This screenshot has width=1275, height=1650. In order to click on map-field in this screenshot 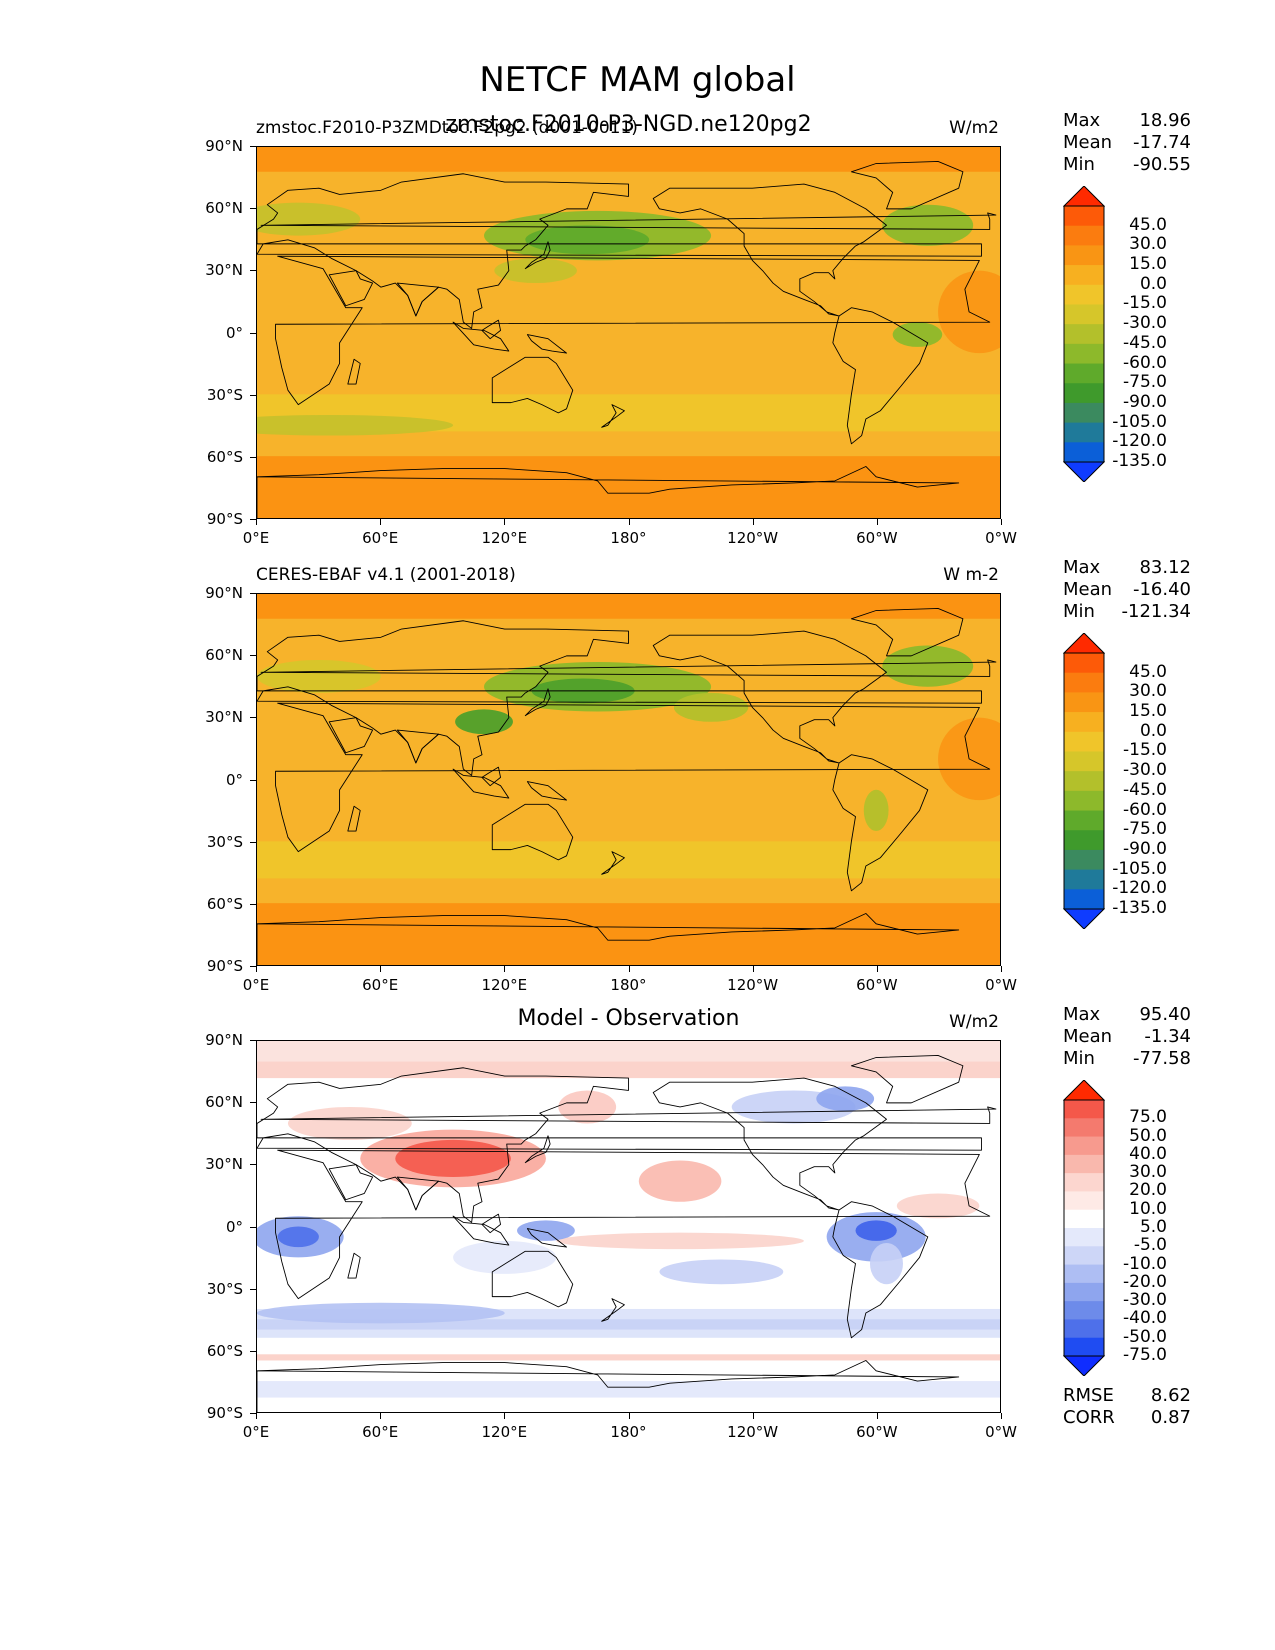, I will do `click(628, 1226)`.